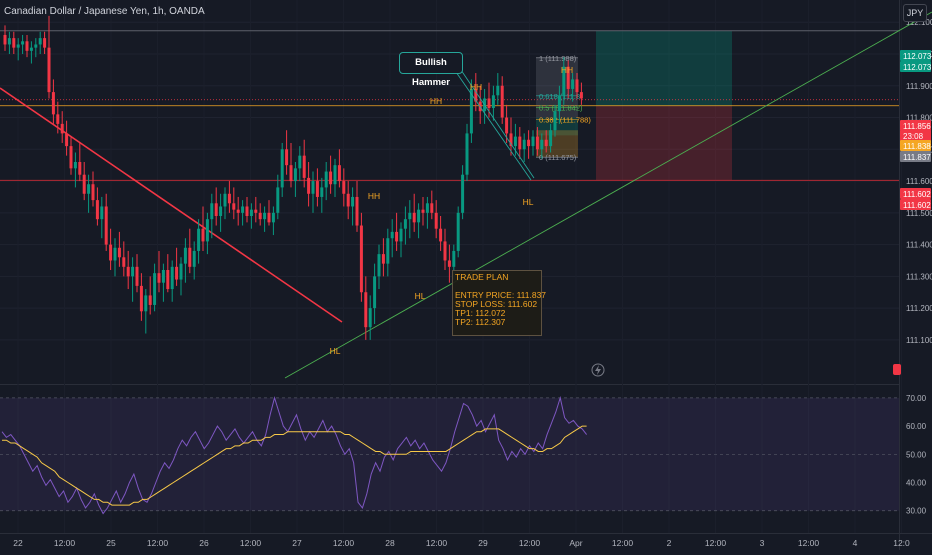  I want to click on lightning-icon-glyph, so click(598, 370).